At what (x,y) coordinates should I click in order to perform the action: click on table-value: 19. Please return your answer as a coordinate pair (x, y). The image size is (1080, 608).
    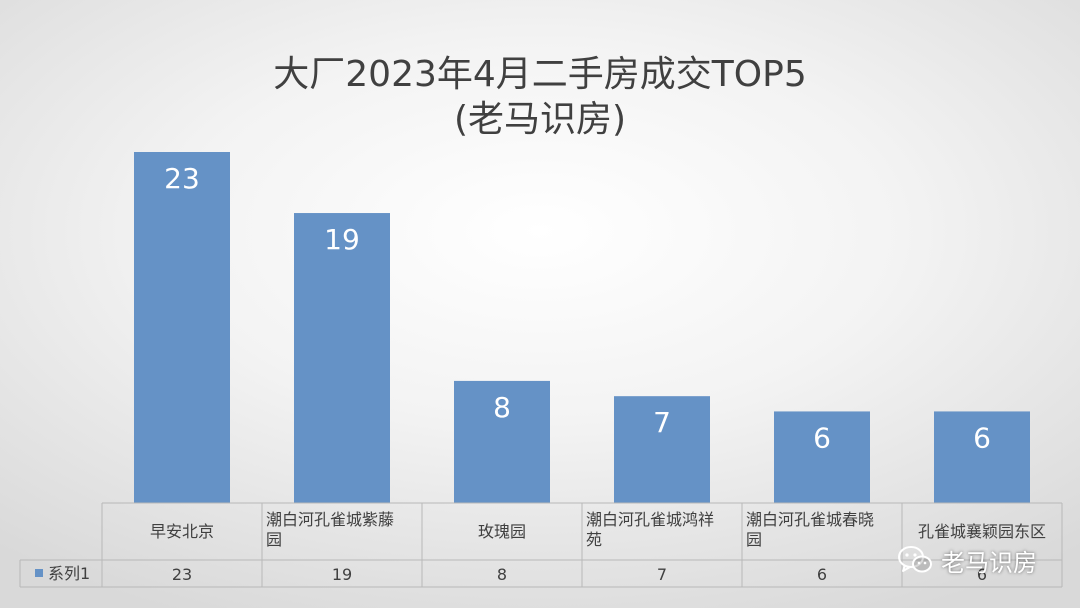
    Looking at the image, I should click on (342, 574).